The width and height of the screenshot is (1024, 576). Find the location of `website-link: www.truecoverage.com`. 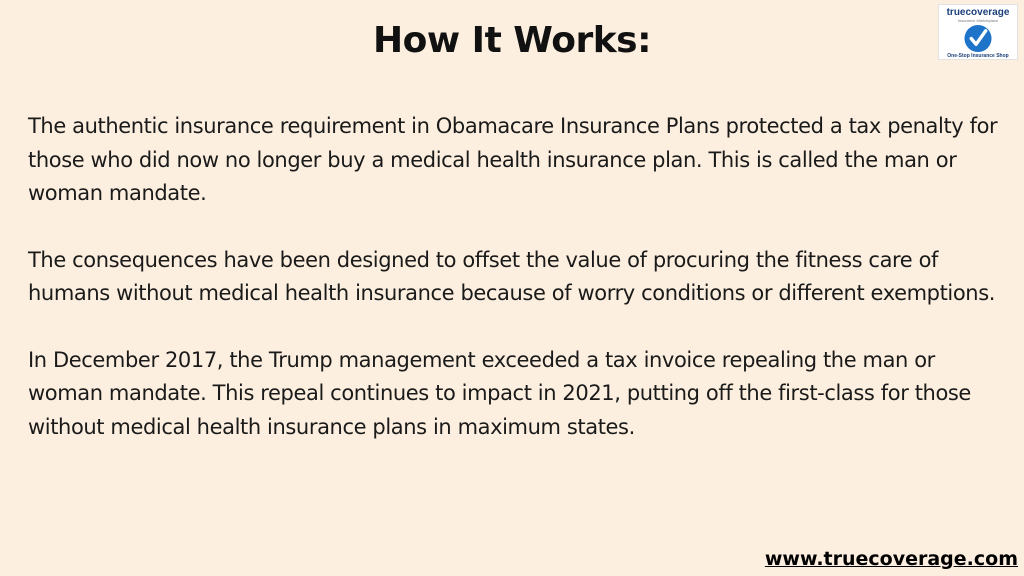

website-link: www.truecoverage.com is located at coordinates (891, 559).